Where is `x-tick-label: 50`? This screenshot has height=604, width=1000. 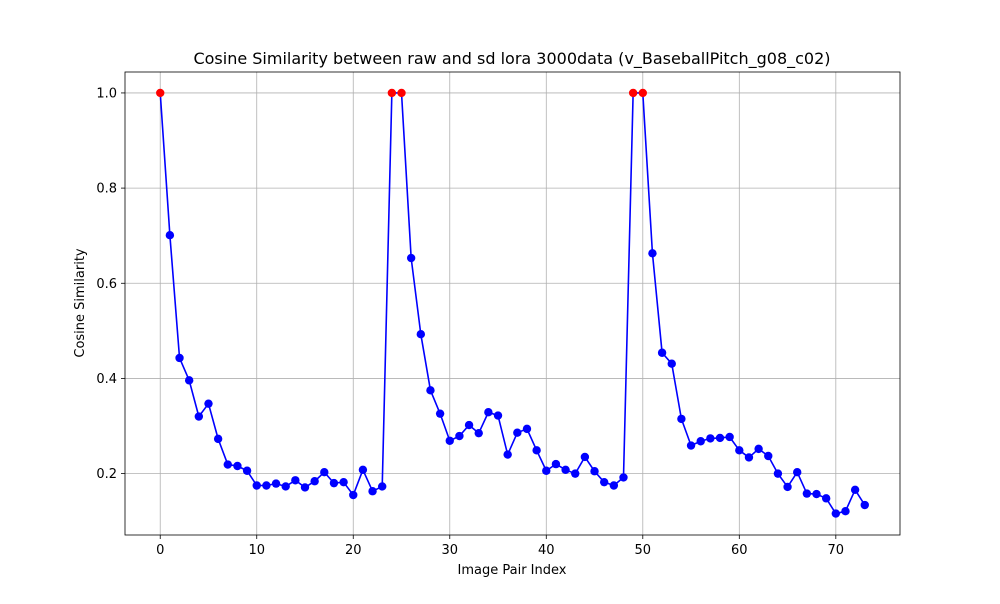 x-tick-label: 50 is located at coordinates (643, 550).